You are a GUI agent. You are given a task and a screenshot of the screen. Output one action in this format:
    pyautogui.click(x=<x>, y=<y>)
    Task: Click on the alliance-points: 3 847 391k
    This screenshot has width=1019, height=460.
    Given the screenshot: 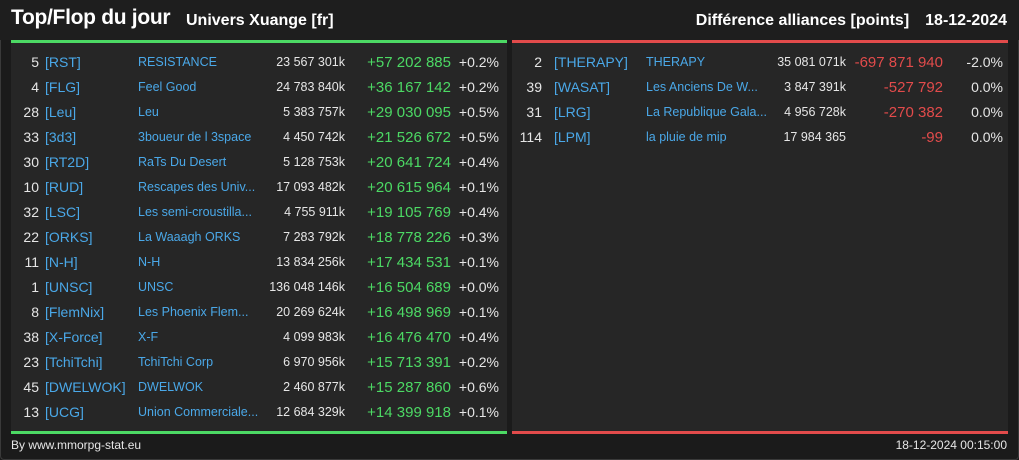 What is the action you would take?
    pyautogui.click(x=815, y=87)
    